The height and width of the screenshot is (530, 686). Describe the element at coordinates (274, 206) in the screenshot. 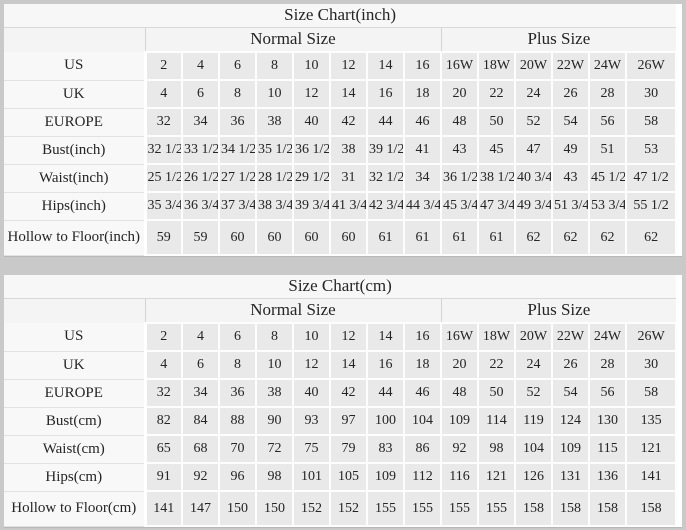

I see `size-cell: 38 3/4` at that location.